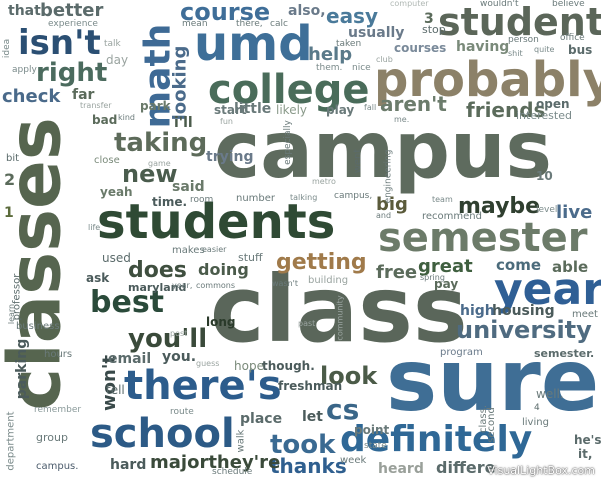 The width and height of the screenshot is (601, 480). What do you see at coordinates (376, 33) in the screenshot?
I see `cloud-word: usually` at bounding box center [376, 33].